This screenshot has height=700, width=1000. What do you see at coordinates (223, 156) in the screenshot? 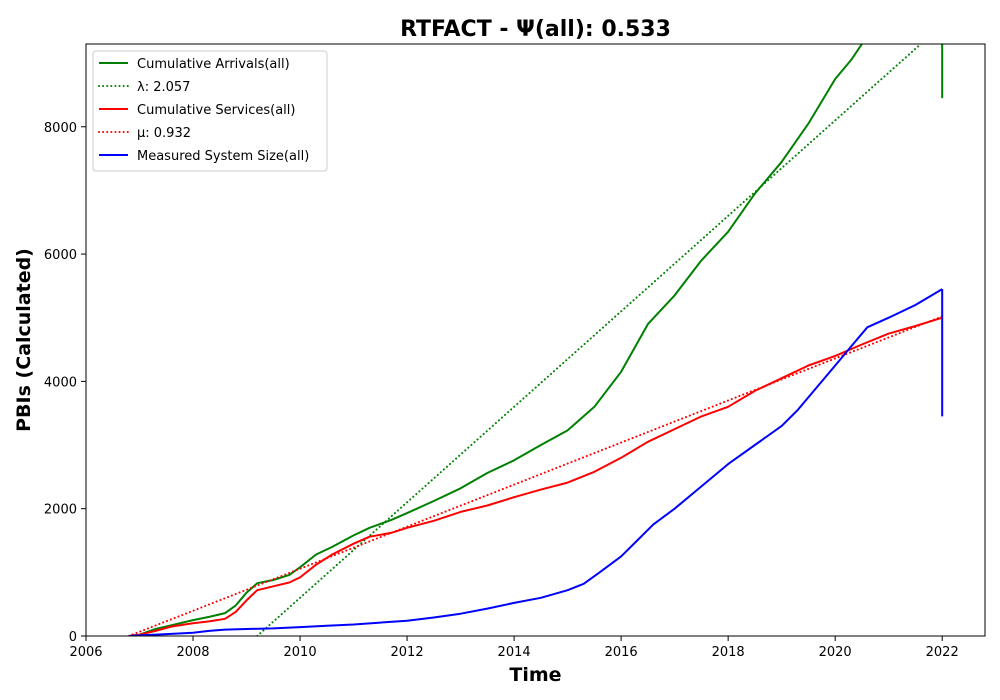
I see `legend-entry-label: Measured System Size(all)` at bounding box center [223, 156].